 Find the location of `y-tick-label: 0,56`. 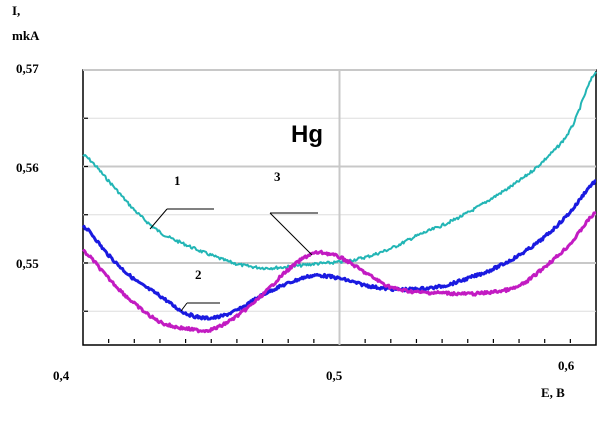

y-tick-label: 0,56 is located at coordinates (27, 167).